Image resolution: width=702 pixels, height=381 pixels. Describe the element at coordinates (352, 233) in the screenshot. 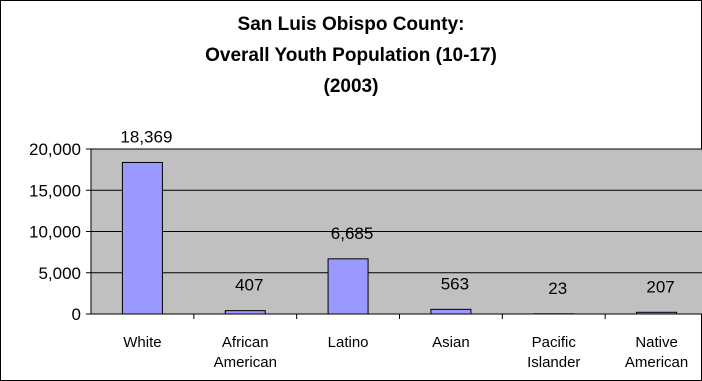

I see `data-label: 6,685` at that location.